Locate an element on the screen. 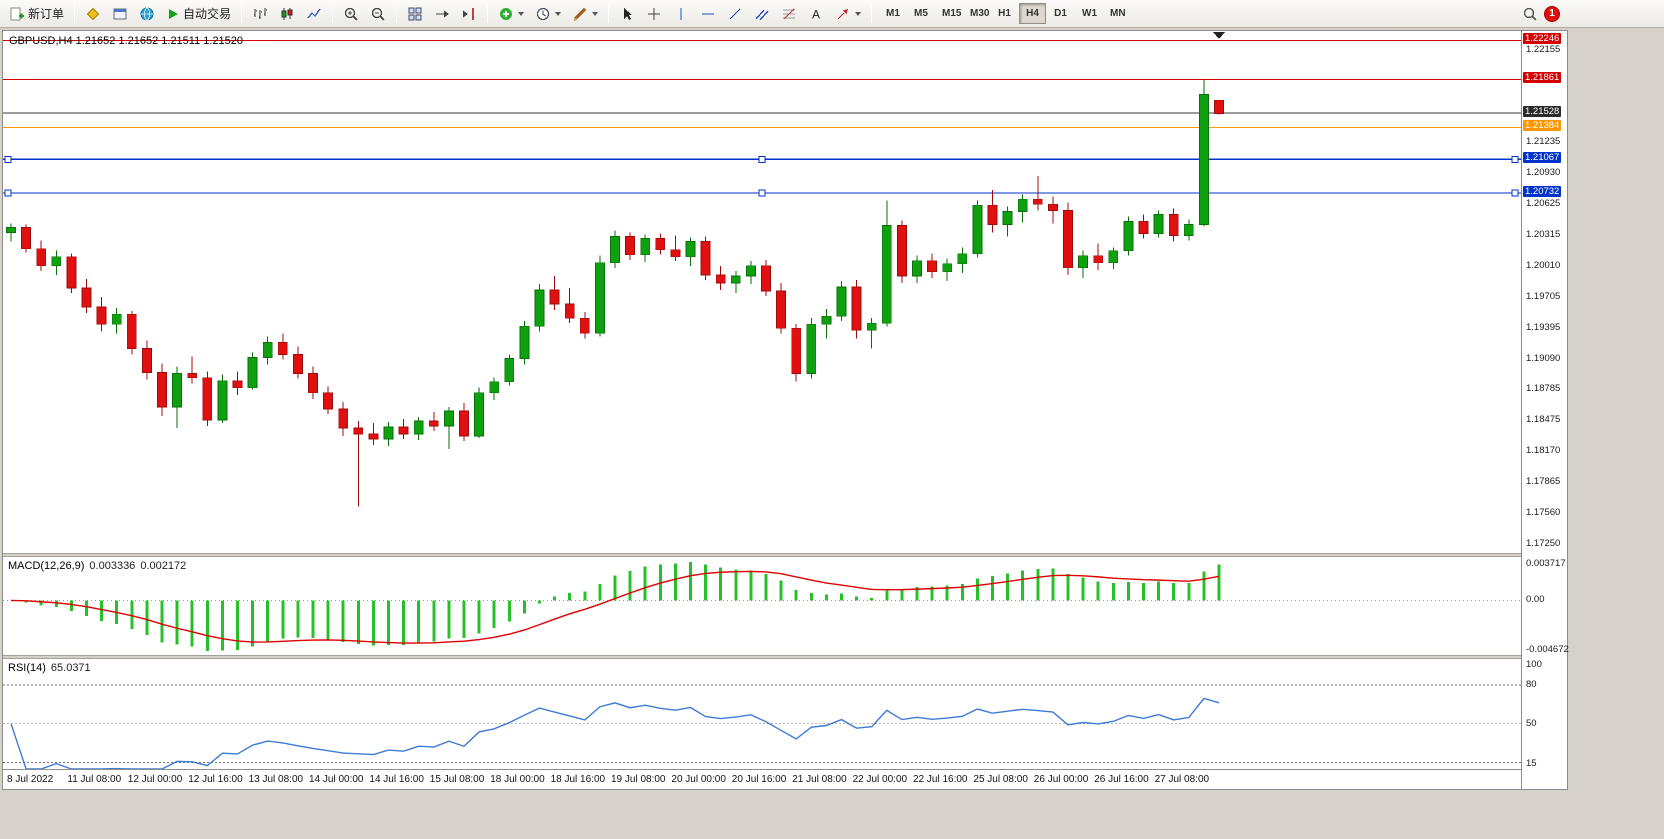 The height and width of the screenshot is (839, 1664). vertical-line-button is located at coordinates (681, 13).